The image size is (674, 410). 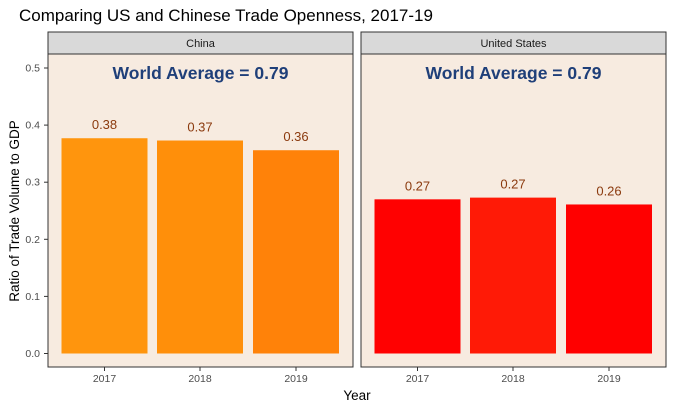 What do you see at coordinates (357, 395) in the screenshot?
I see `x-axis-title: Year` at bounding box center [357, 395].